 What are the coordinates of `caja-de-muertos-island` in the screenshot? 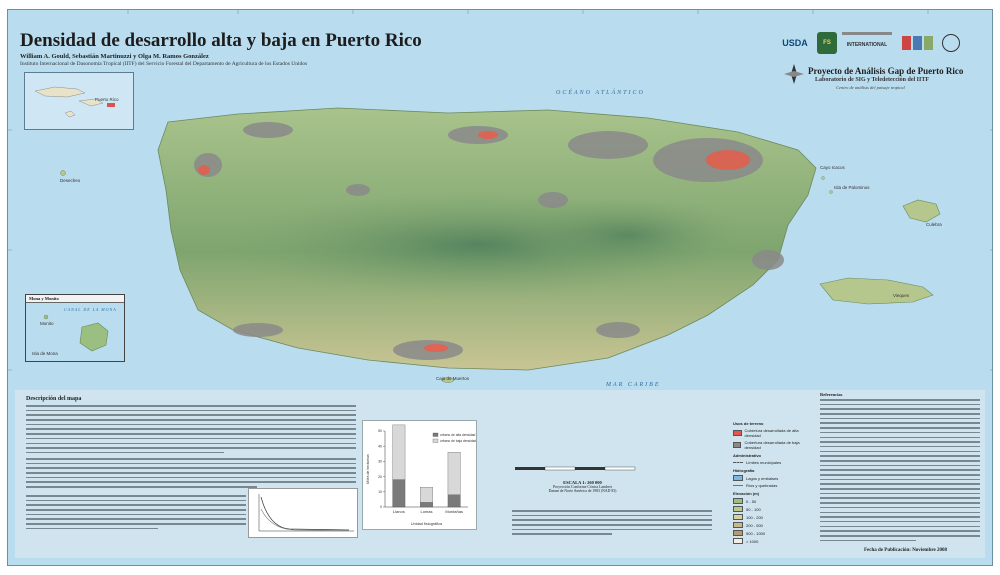 It's located at (448, 380).